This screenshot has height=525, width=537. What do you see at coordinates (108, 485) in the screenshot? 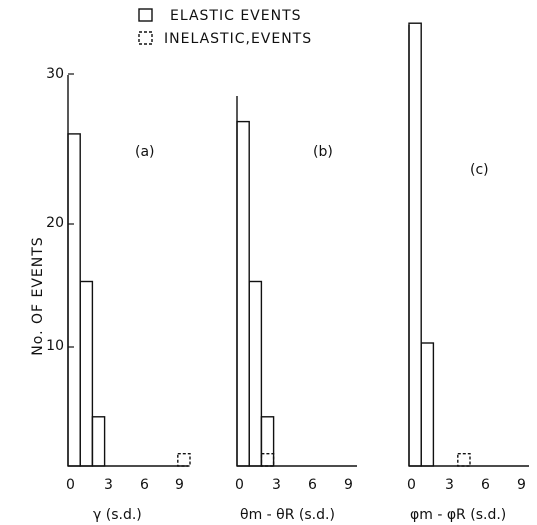
I see `panel-a-x-tick-3: 3` at bounding box center [108, 485].